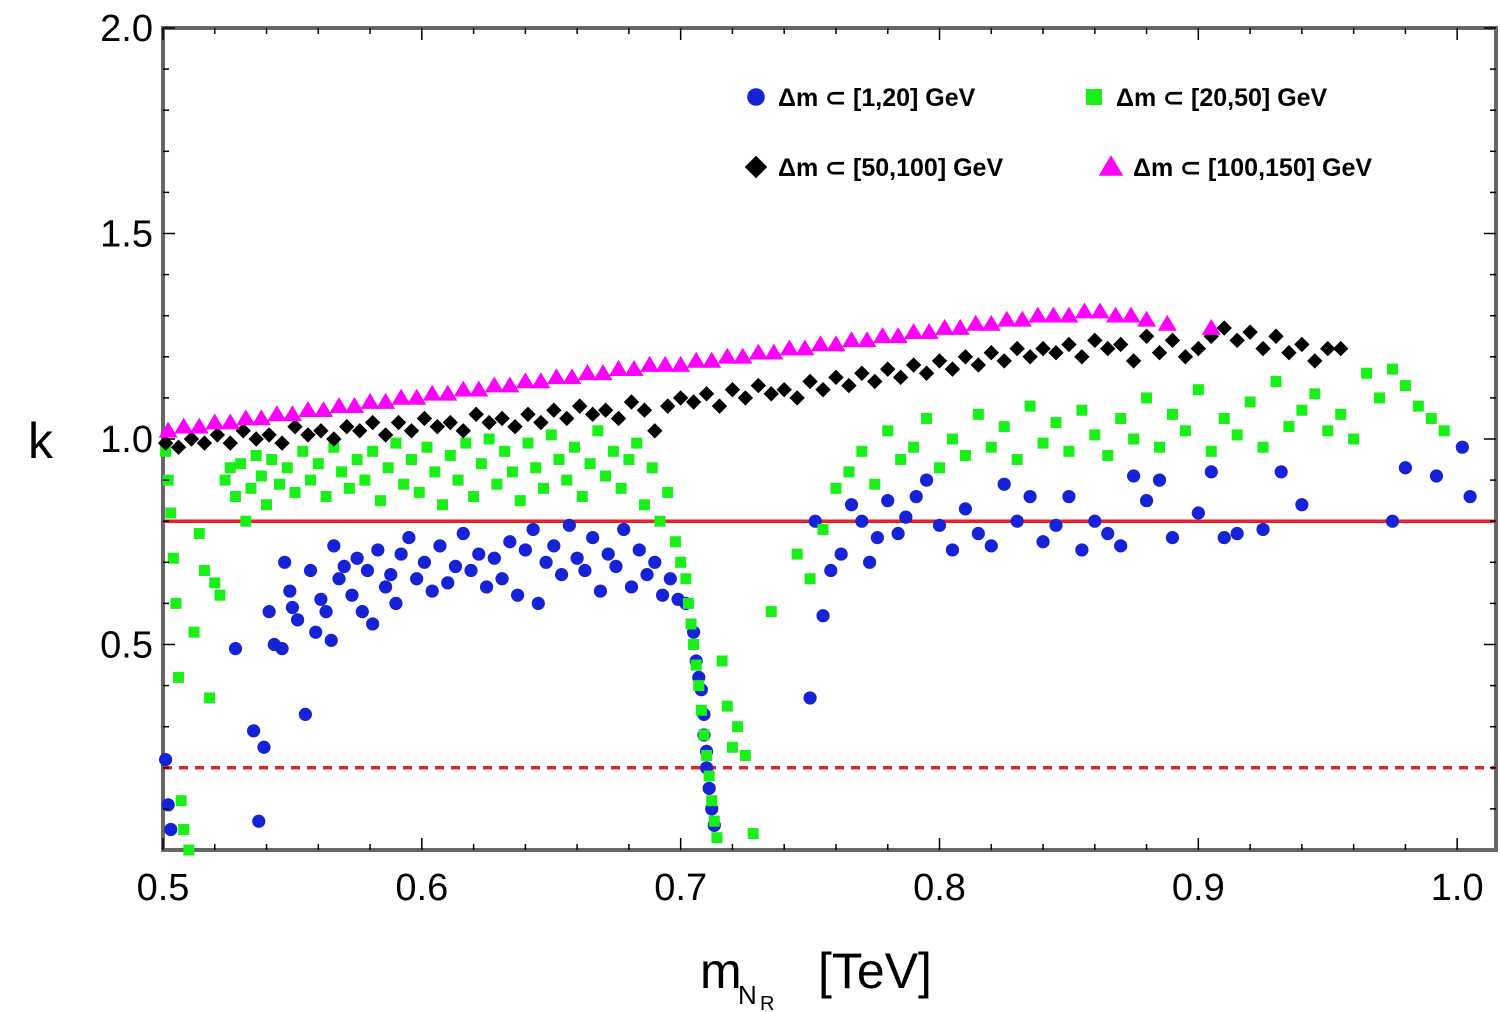  I want to click on circle-marker-icon, so click(756, 97).